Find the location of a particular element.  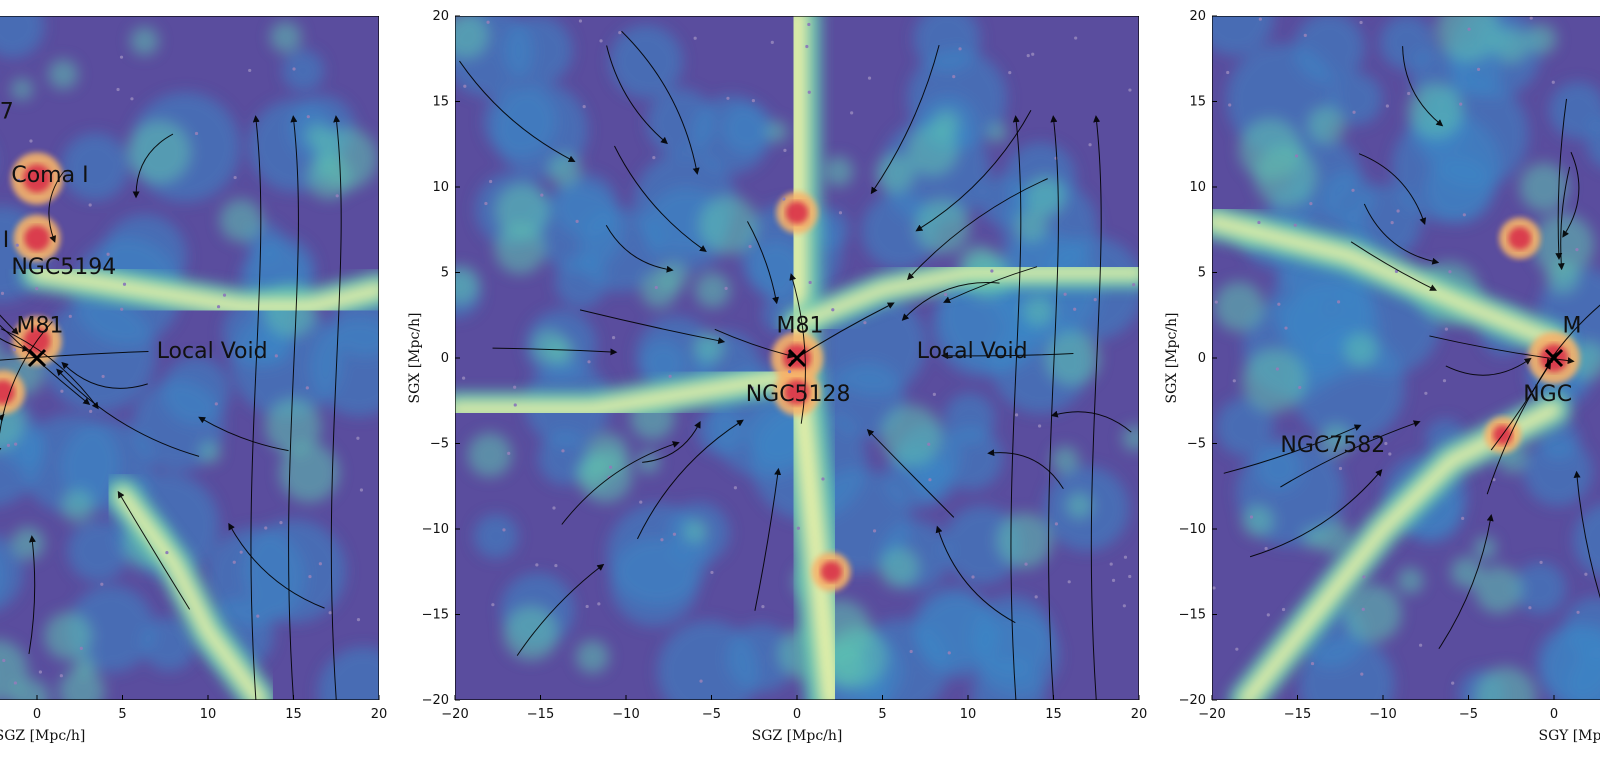

annotation-label: NGC is located at coordinates (1547, 394).